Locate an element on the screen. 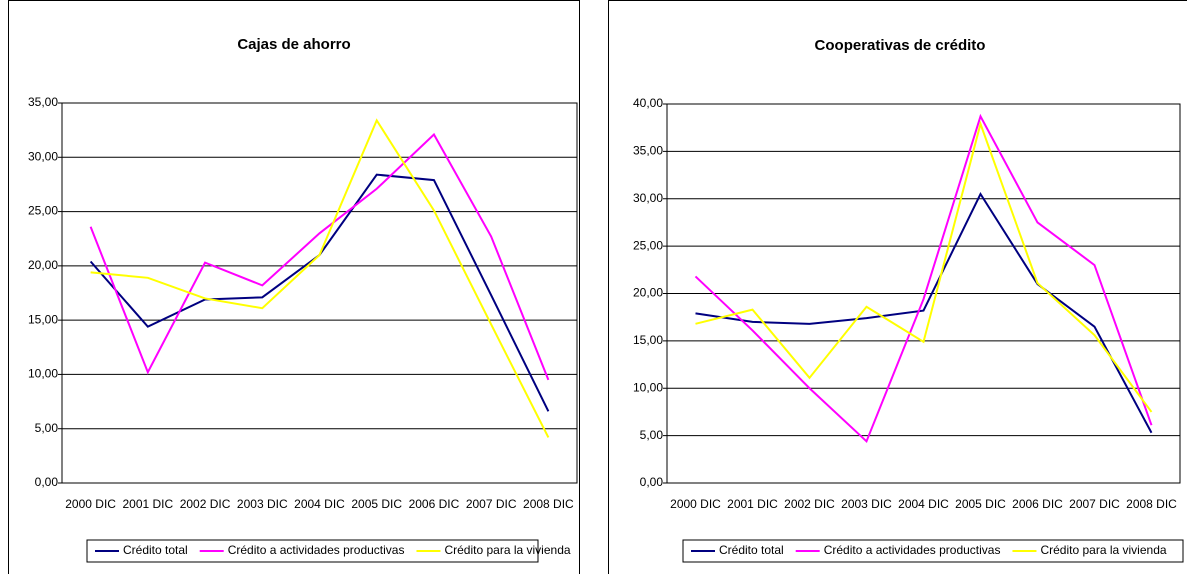 The height and width of the screenshot is (579, 1187). chart-title: Cooperativas de crédito is located at coordinates (900, 45).